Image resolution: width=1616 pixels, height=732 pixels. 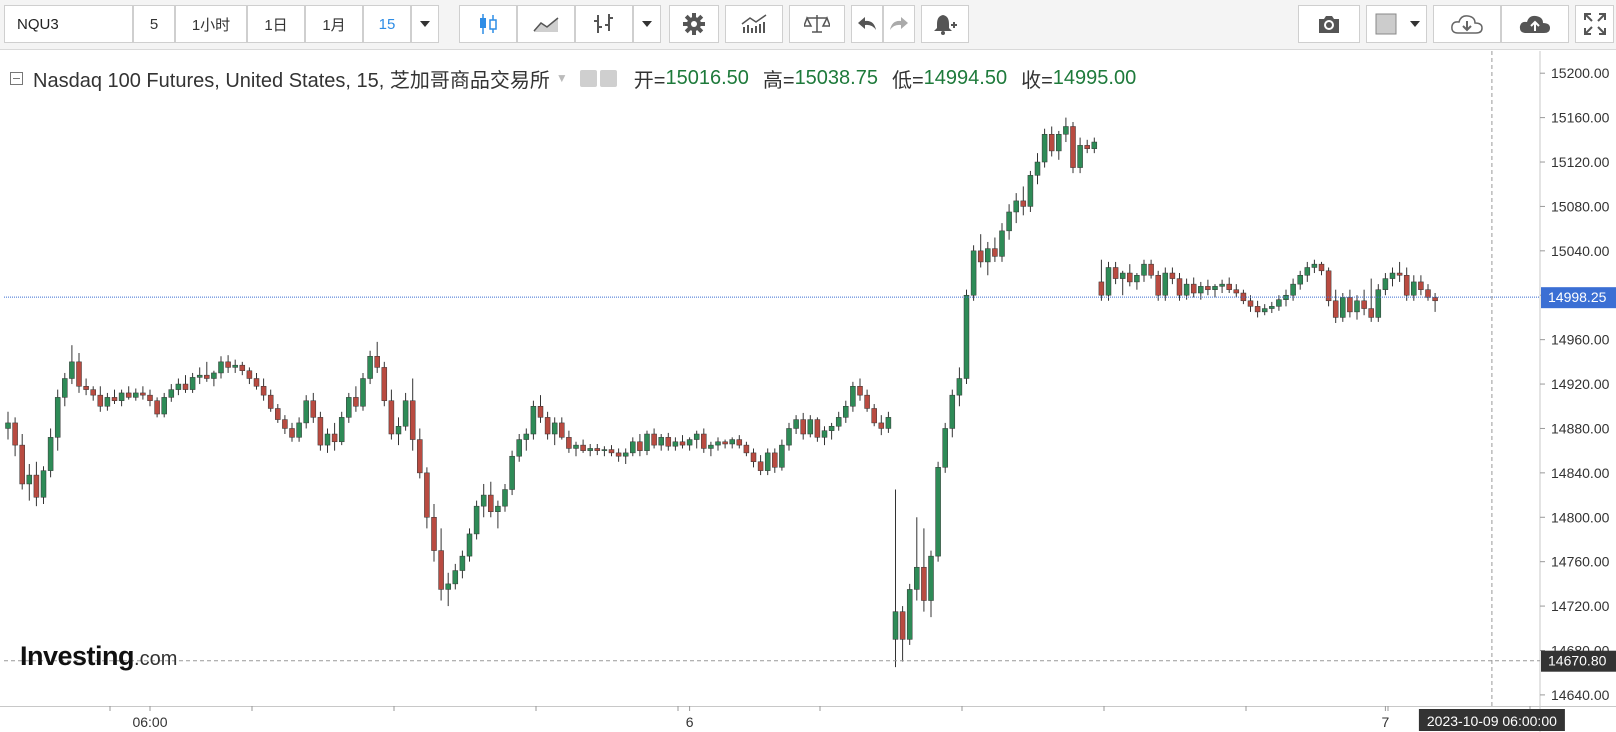 What do you see at coordinates (1594, 24) in the screenshot?
I see `fullscreen-button` at bounding box center [1594, 24].